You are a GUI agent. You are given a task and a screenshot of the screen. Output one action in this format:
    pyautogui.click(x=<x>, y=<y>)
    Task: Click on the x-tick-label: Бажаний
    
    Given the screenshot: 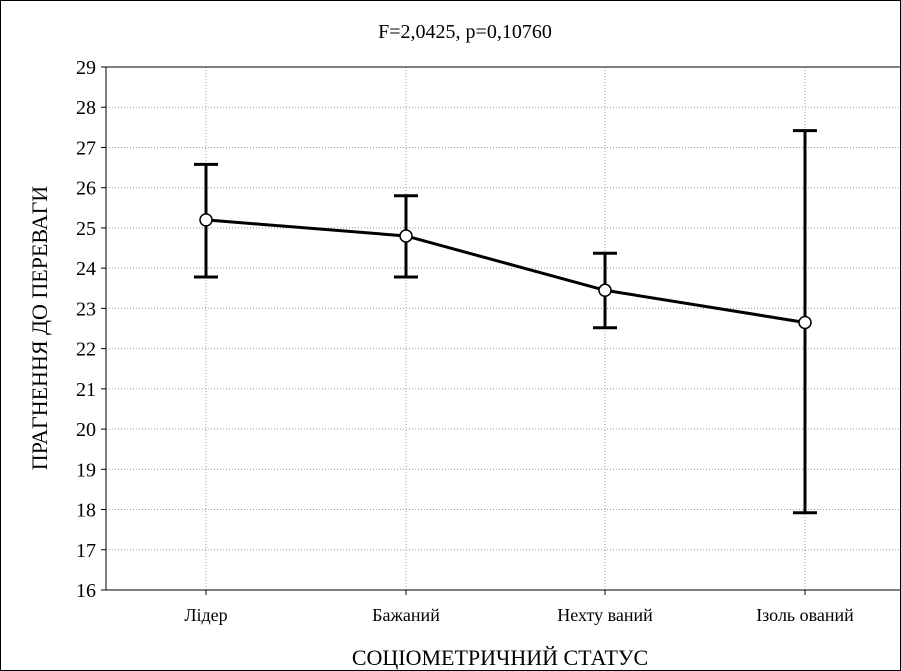 What is the action you would take?
    pyautogui.click(x=406, y=615)
    